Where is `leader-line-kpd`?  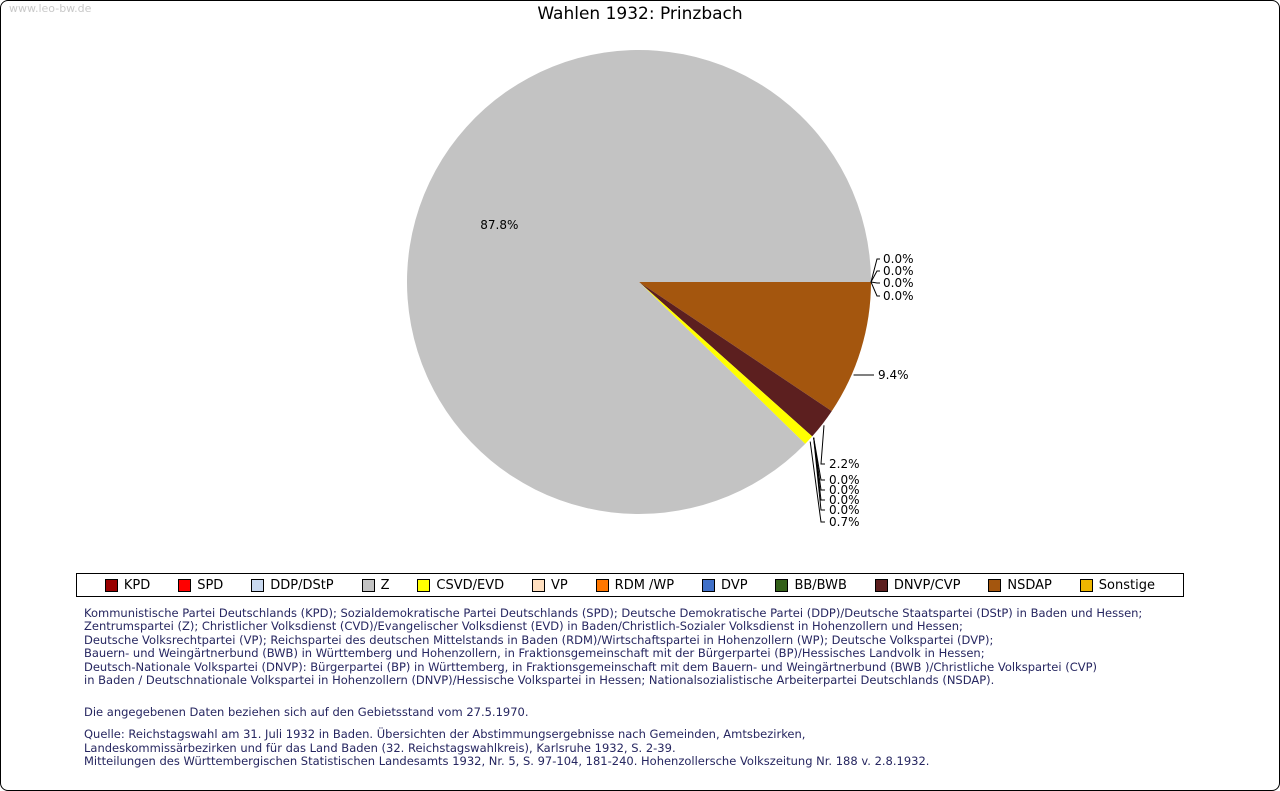 leader-line-kpd is located at coordinates (875, 270).